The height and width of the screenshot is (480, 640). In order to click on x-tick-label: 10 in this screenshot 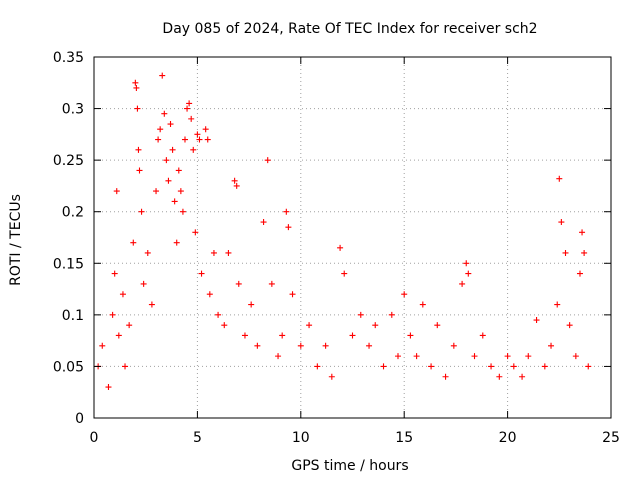, I will do `click(301, 438)`.